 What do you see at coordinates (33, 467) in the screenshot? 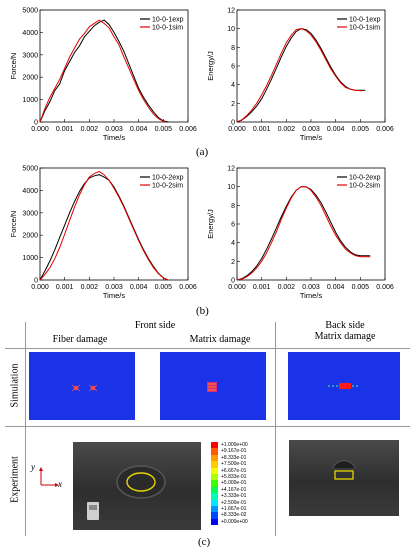
I see `y-axis-label: y` at bounding box center [33, 467].